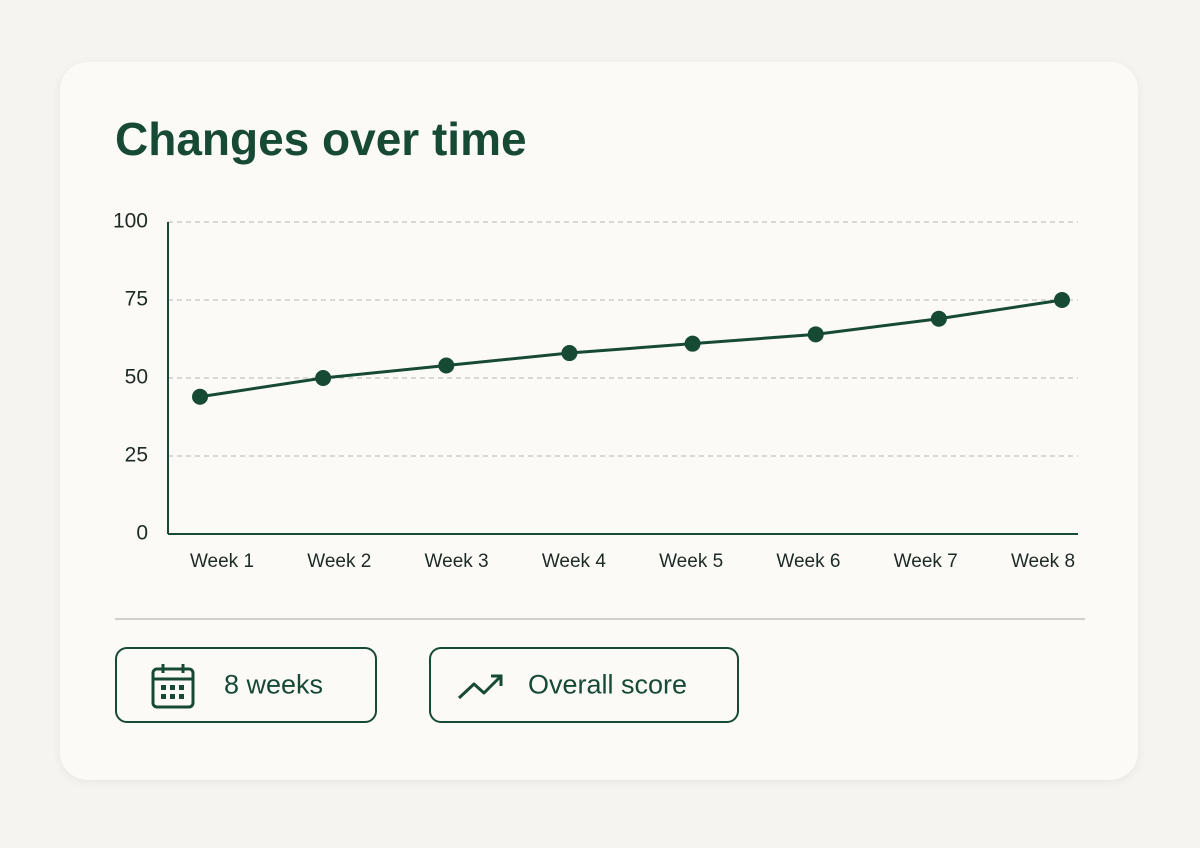 This screenshot has height=848, width=1200. Describe the element at coordinates (1043, 561) in the screenshot. I see `x-tick-label: Week 8` at that location.